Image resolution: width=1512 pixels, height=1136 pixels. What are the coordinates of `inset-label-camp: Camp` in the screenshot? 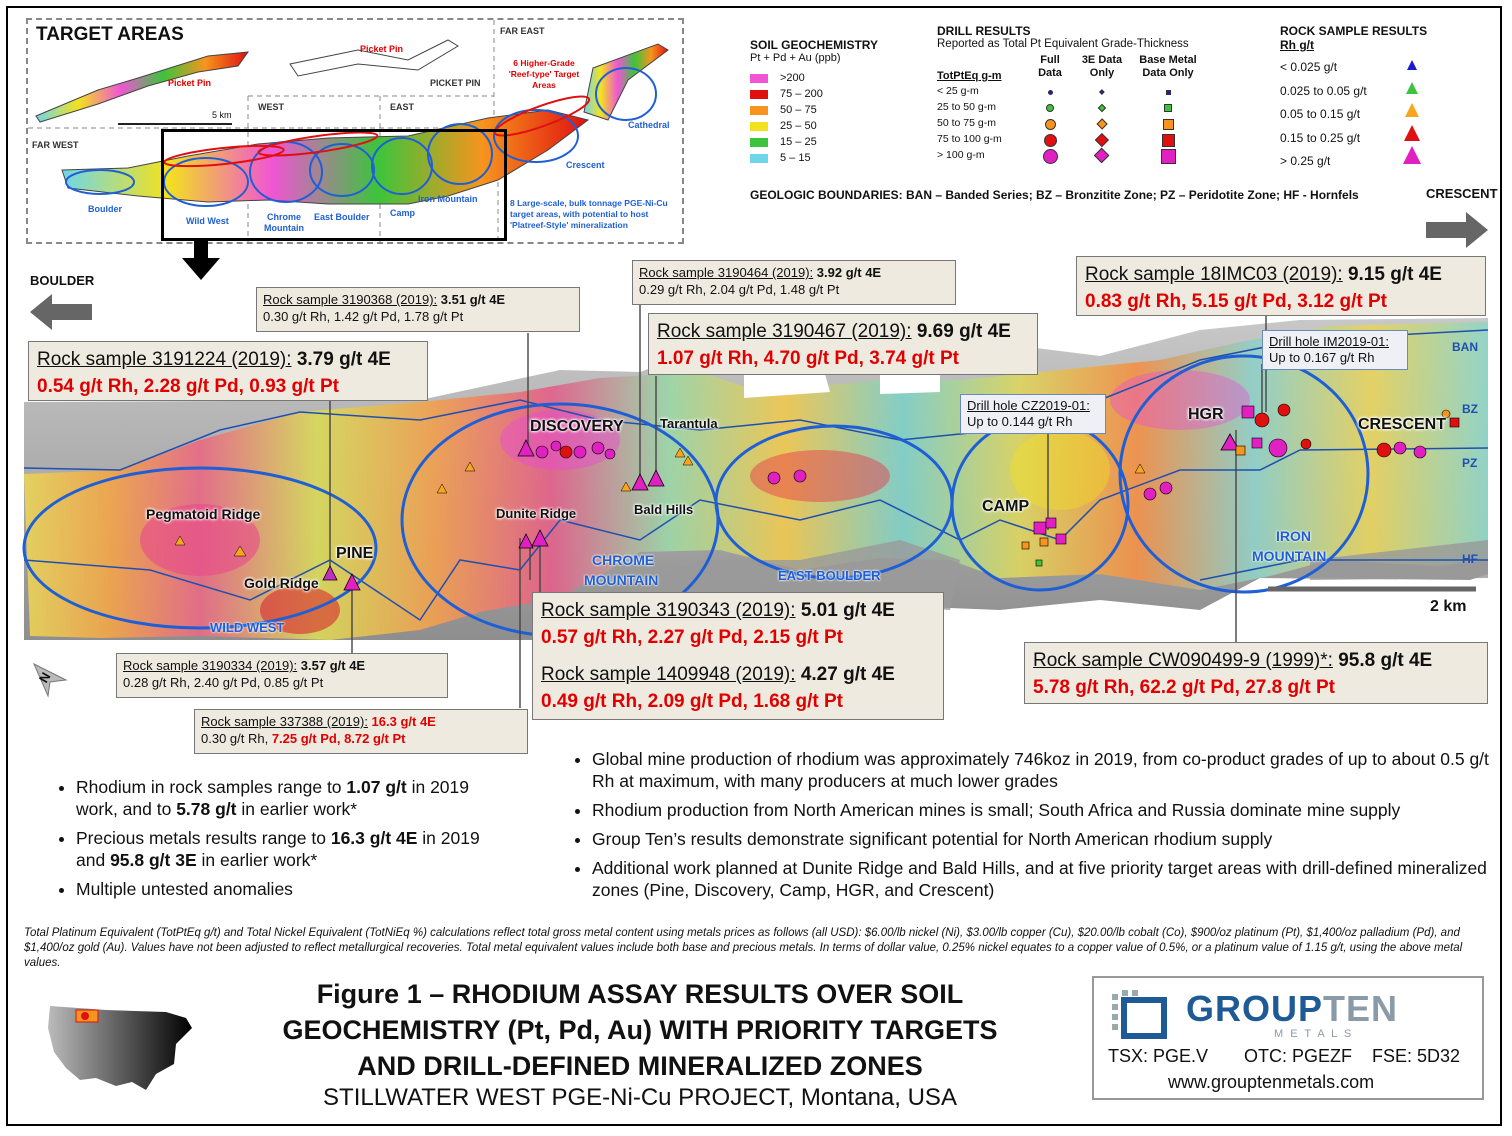 It's located at (403, 213).